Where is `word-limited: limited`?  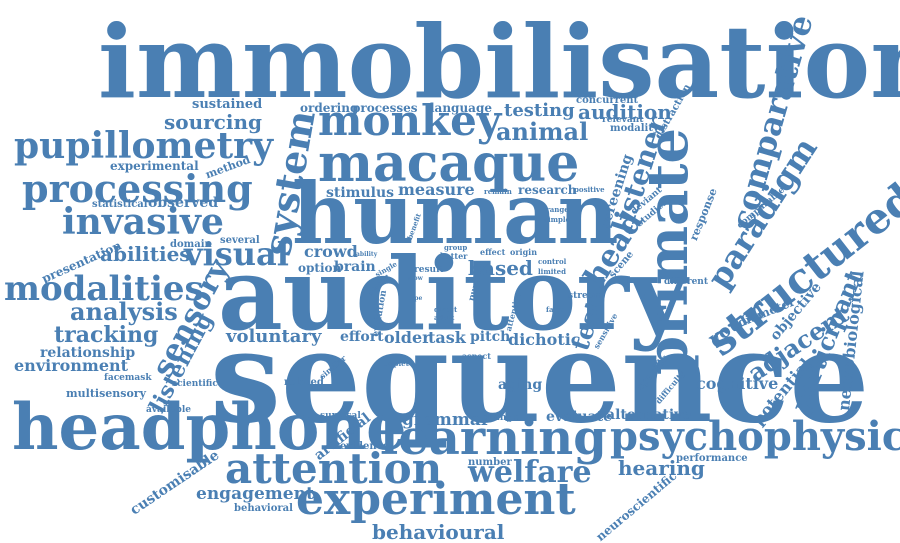
word-limited: limited is located at coordinates (552, 271).